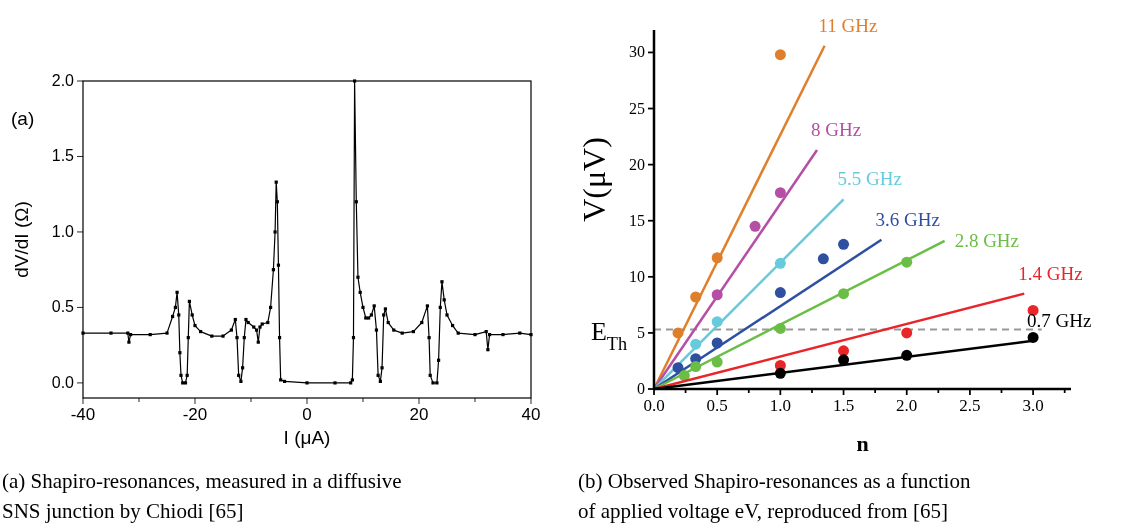  I want to click on x-axis-title: n, so click(862, 443).